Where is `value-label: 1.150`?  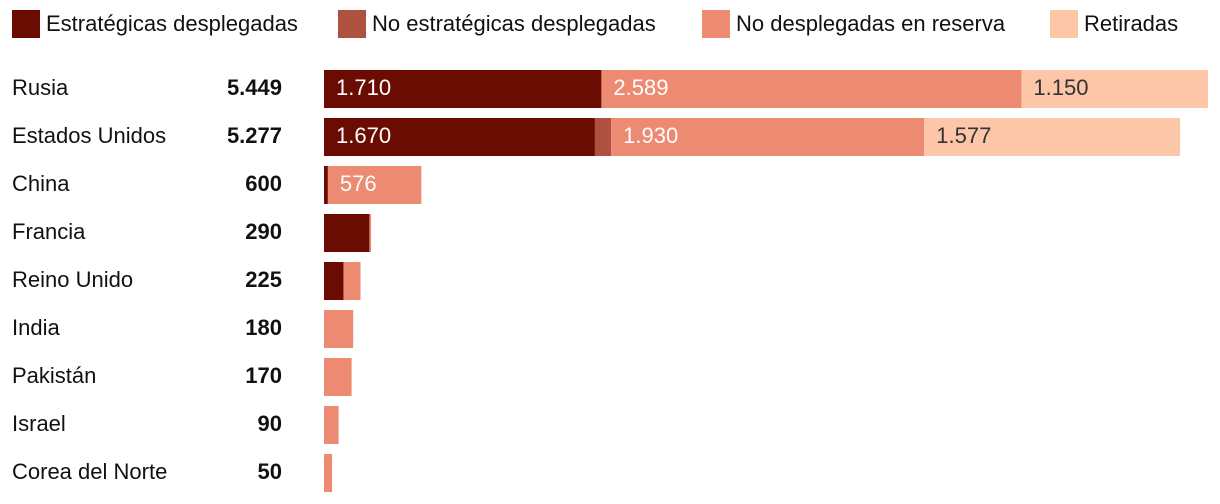
value-label: 1.150 is located at coordinates (1060, 87).